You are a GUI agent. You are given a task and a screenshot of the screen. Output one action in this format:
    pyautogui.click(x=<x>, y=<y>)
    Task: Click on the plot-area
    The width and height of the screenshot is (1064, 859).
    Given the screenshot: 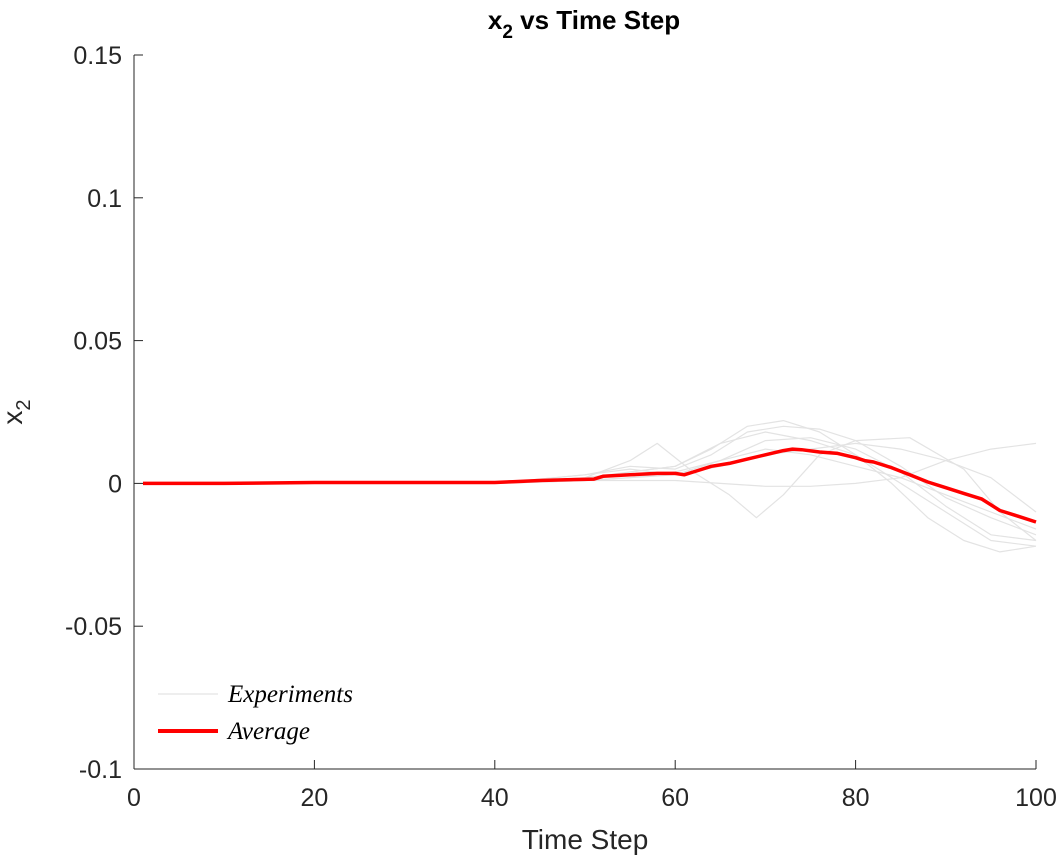 What is the action you would take?
    pyautogui.click(x=590, y=486)
    